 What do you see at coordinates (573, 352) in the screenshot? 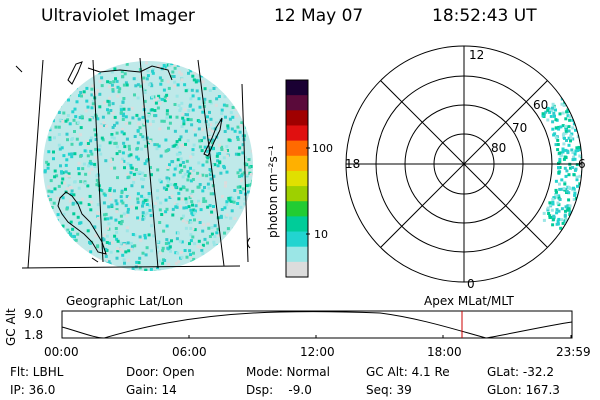
I see `time-tick-2359: 23:59` at bounding box center [573, 352].